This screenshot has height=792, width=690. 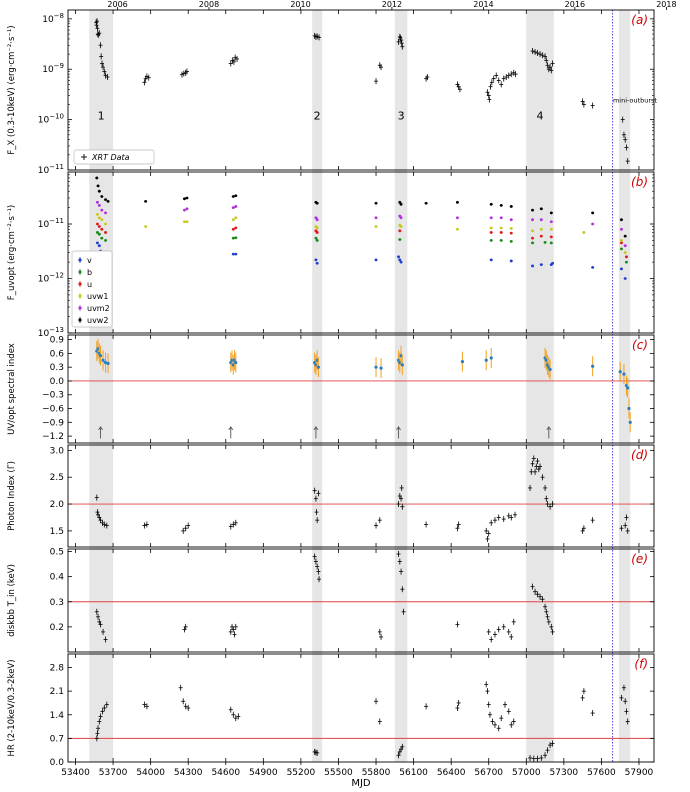 I want to click on legend-label-u: u, so click(x=89, y=284).